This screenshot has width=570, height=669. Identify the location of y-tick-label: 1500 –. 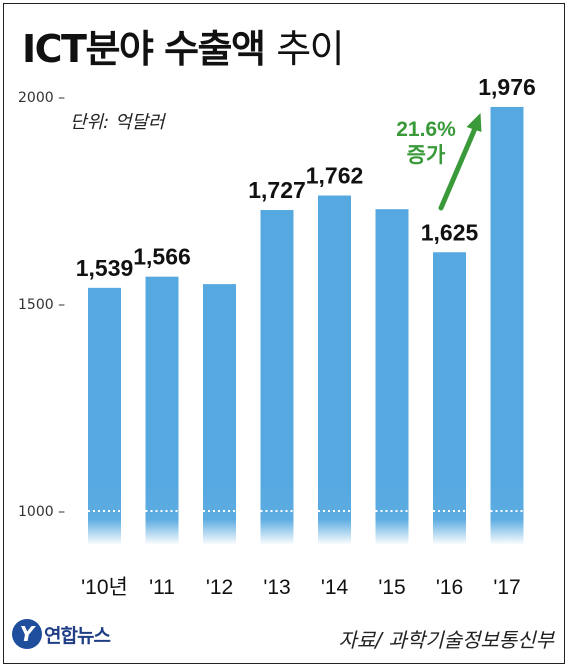
(41, 305).